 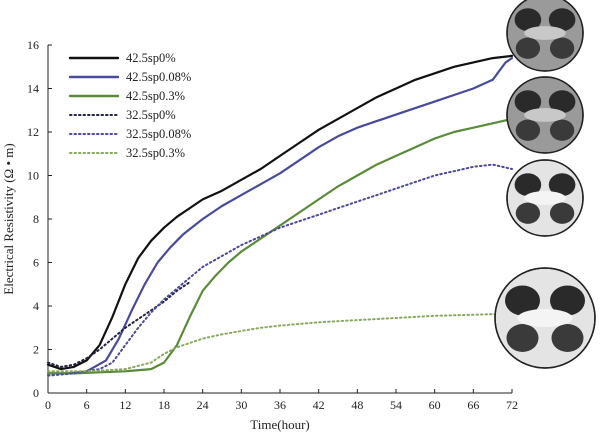 I want to click on x-tick-label: 18, so click(x=164, y=405).